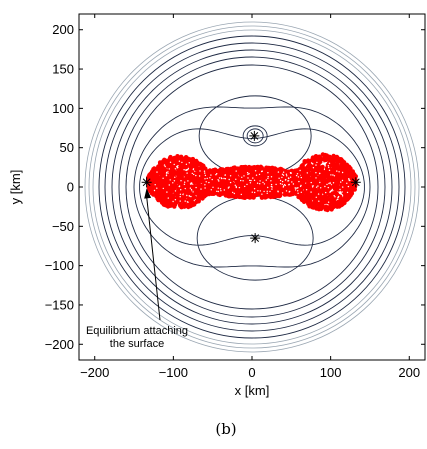  What do you see at coordinates (225, 429) in the screenshot?
I see `figure-caption: (b)` at bounding box center [225, 429].